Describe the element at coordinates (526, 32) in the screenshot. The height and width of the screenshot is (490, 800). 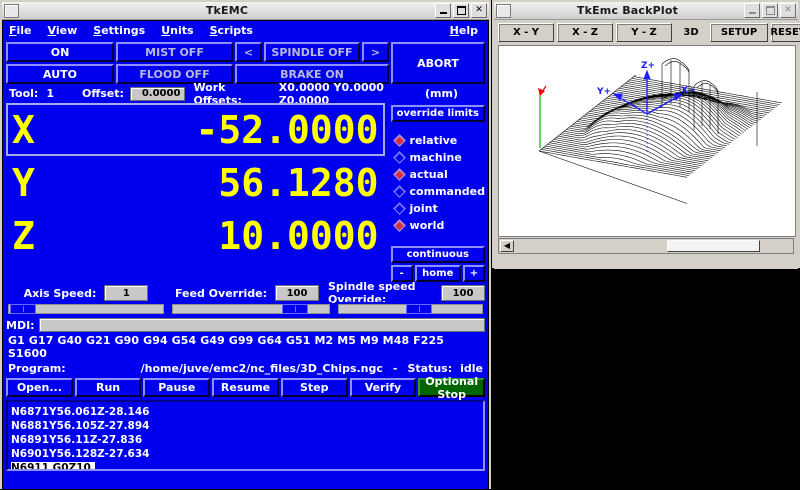
I see `view-xy-button: X - Y` at that location.